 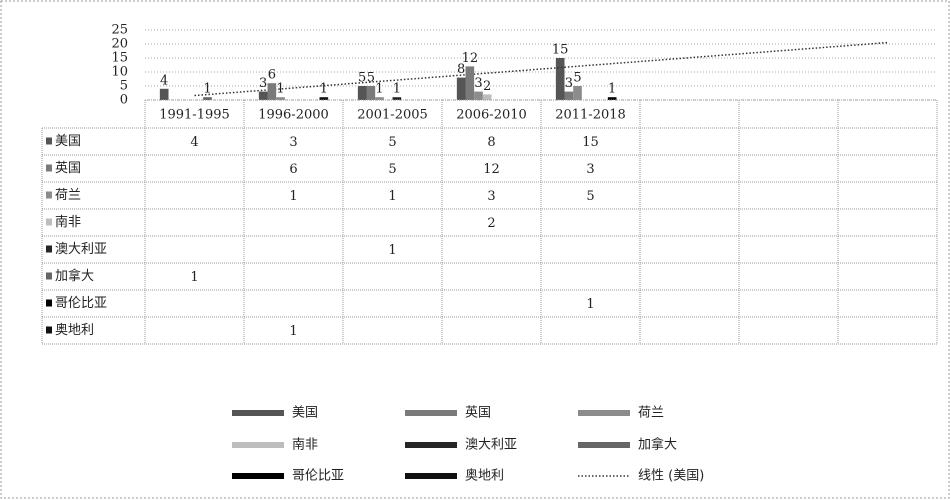 I want to click on legend-label: 荷兰, so click(x=651, y=413).